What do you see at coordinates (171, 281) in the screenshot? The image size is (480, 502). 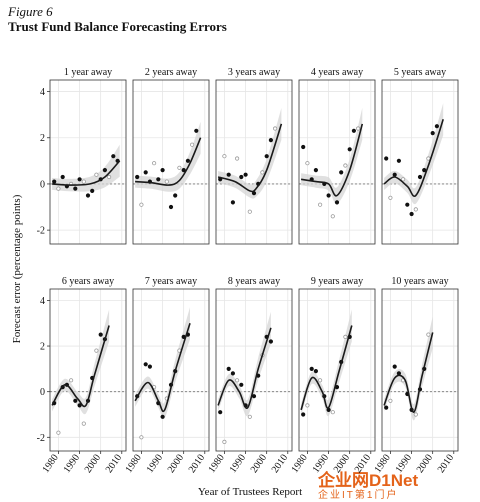 I see `panel-title: 7 years away` at bounding box center [171, 281].